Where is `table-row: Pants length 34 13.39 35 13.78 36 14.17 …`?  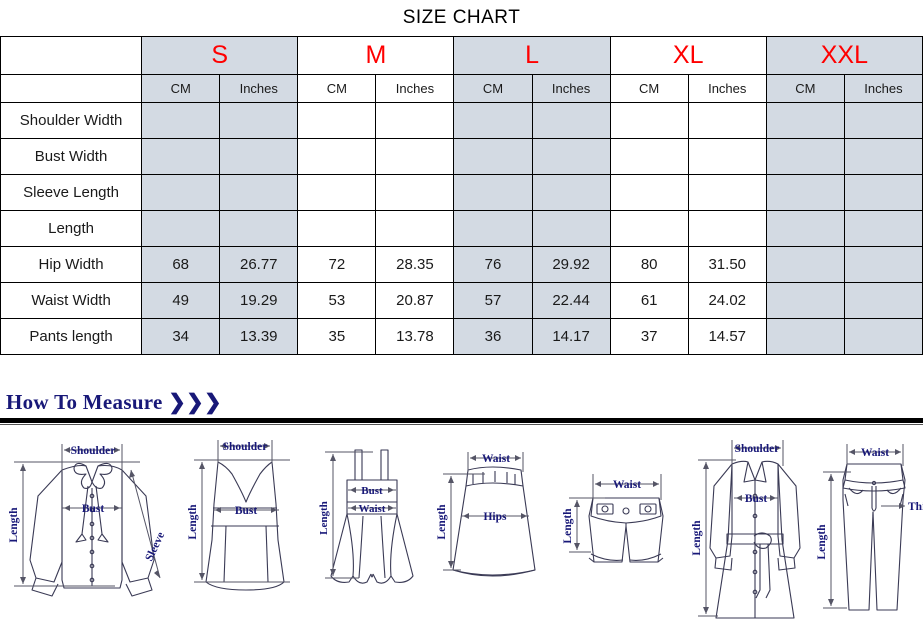
table-row: Pants length 34 13.39 35 13.78 36 14.17 … is located at coordinates (461, 336).